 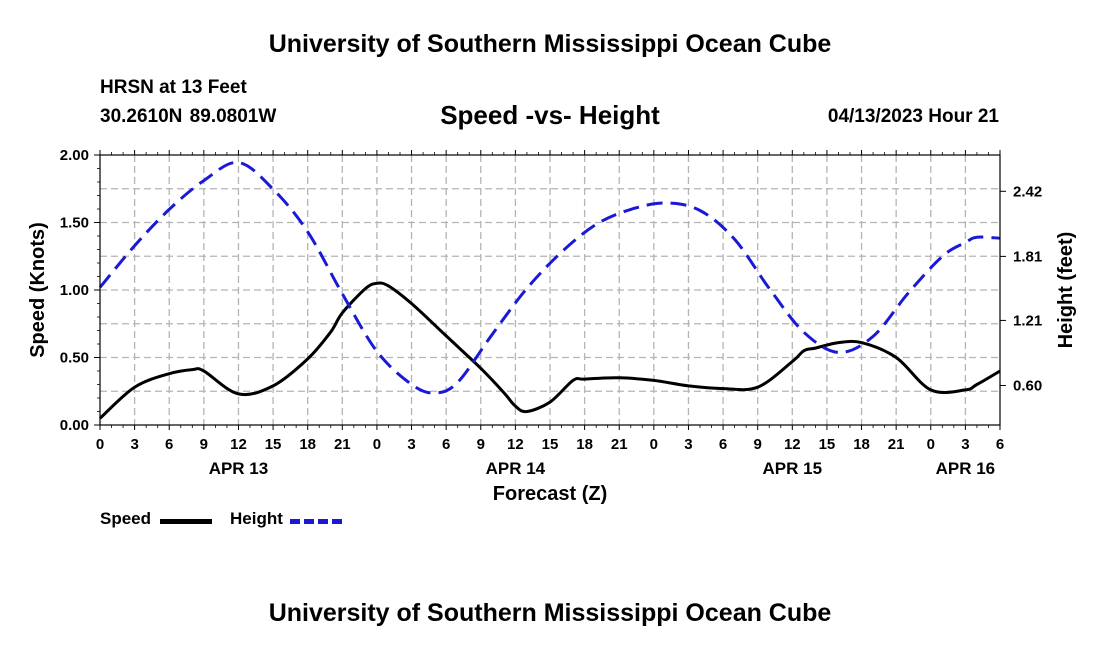 What do you see at coordinates (1027, 320) in the screenshot?
I see `y2-tick-label: 1.21` at bounding box center [1027, 320].